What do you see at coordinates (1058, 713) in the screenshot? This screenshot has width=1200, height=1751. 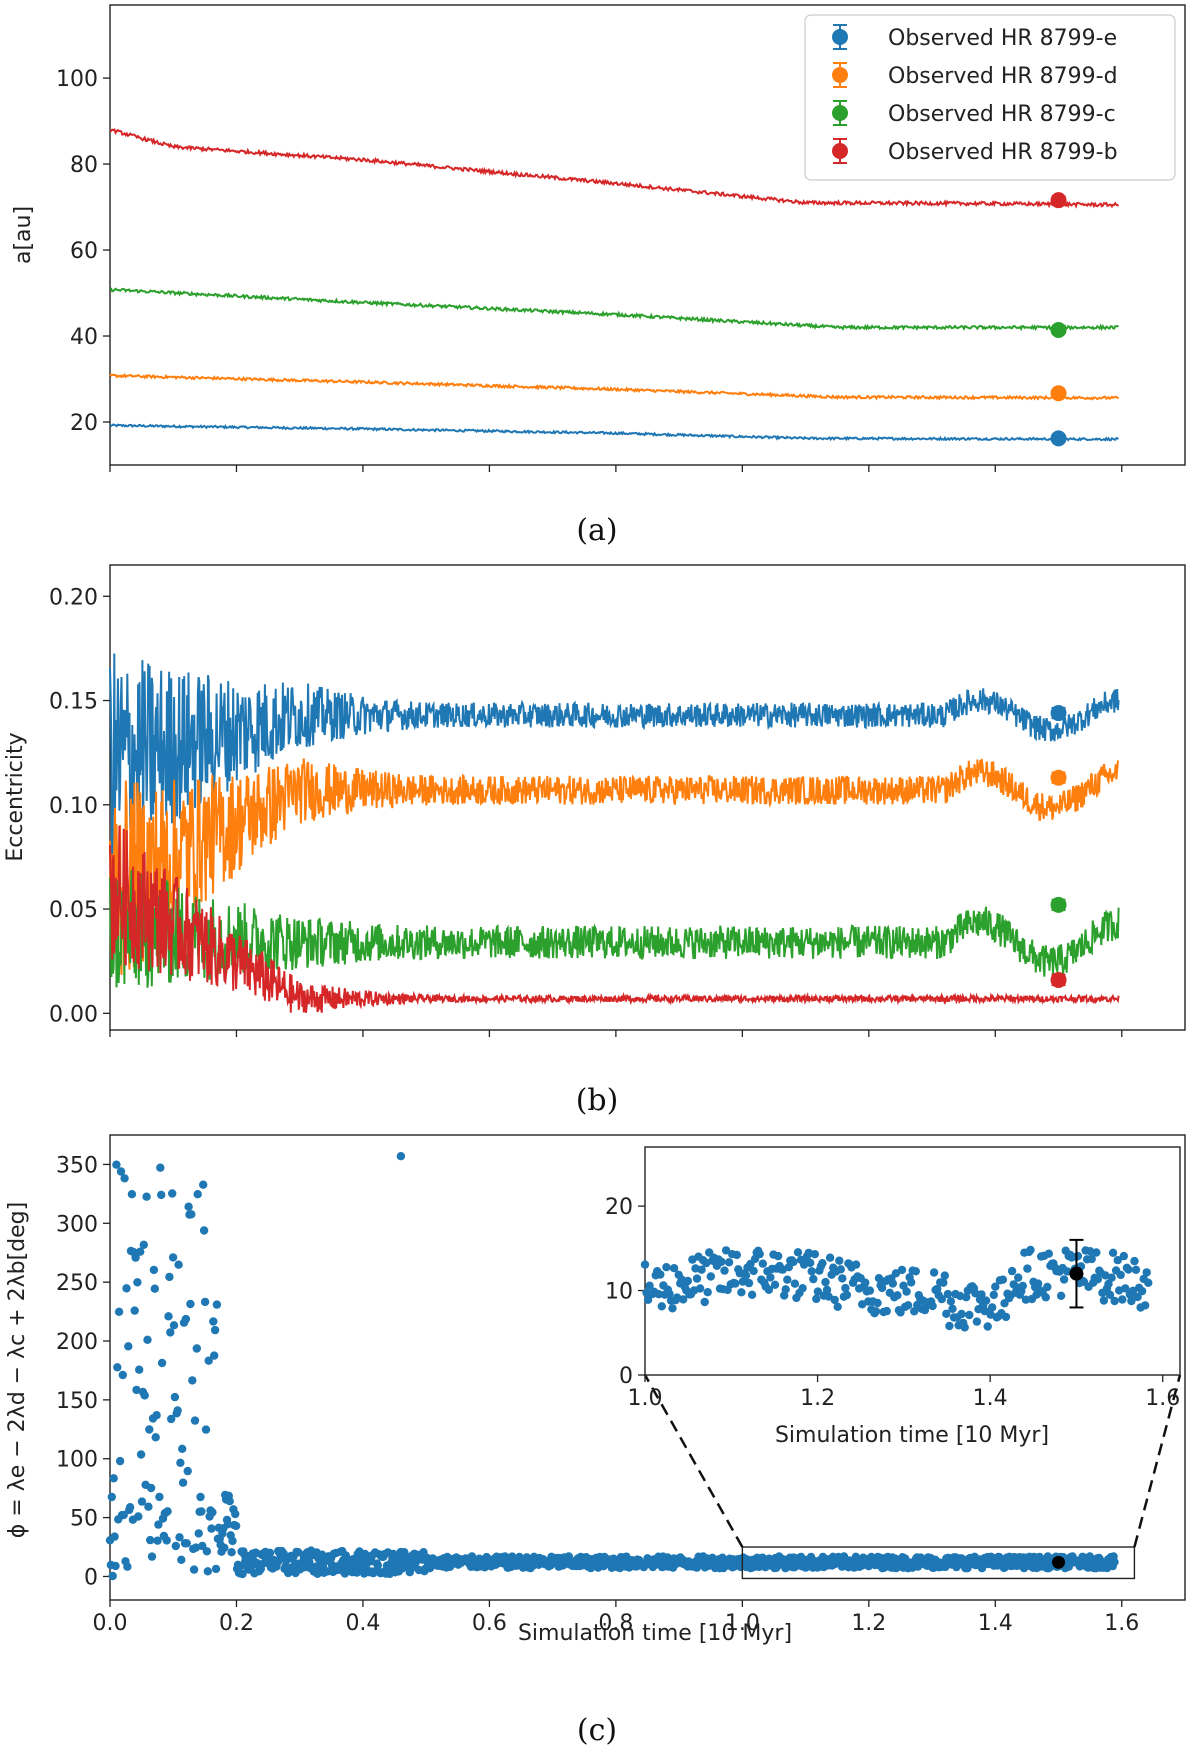 I see `b-observed-marker` at bounding box center [1058, 713].